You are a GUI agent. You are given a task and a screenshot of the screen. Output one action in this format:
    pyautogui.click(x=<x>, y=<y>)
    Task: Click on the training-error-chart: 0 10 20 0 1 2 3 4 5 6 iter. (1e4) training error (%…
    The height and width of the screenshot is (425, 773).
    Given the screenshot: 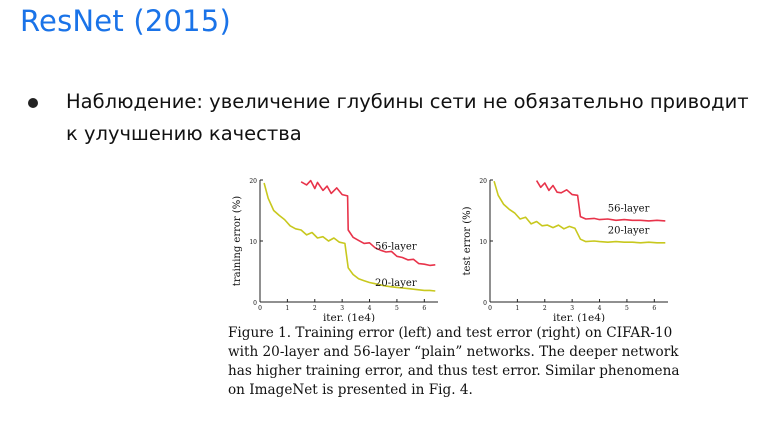 What is the action you would take?
    pyautogui.click(x=335, y=250)
    